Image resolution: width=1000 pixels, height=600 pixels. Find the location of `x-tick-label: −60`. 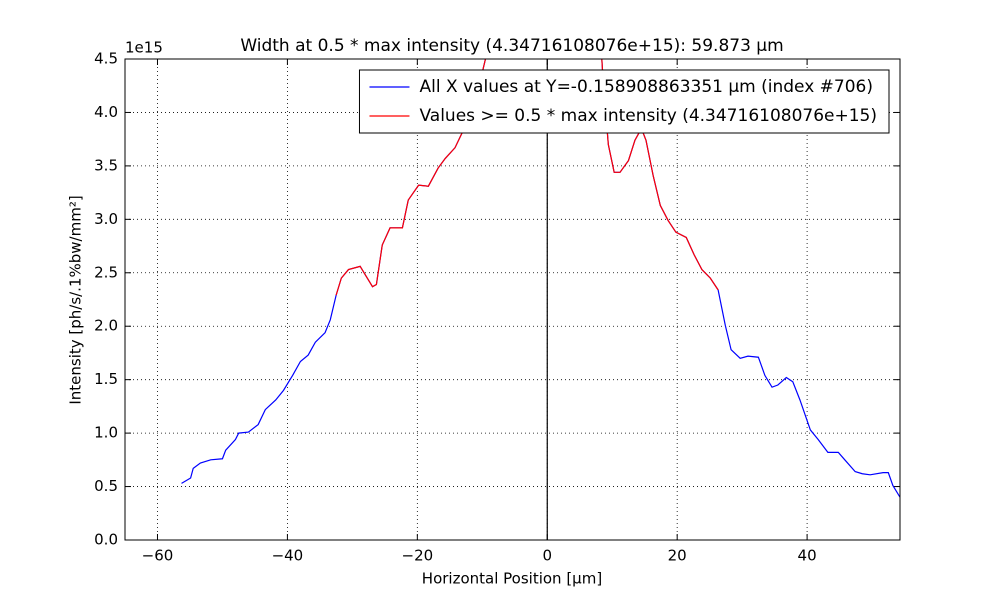

x-tick-label: −60 is located at coordinates (158, 556).